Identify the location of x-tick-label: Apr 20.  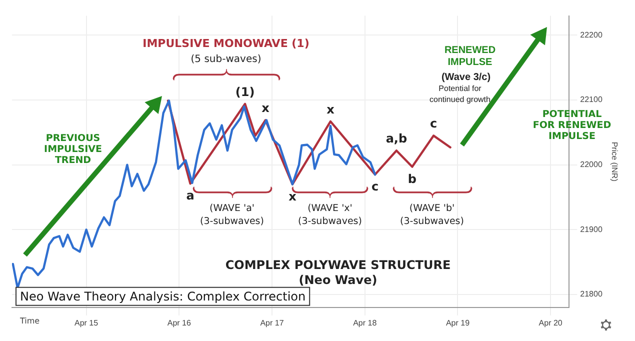
(550, 323).